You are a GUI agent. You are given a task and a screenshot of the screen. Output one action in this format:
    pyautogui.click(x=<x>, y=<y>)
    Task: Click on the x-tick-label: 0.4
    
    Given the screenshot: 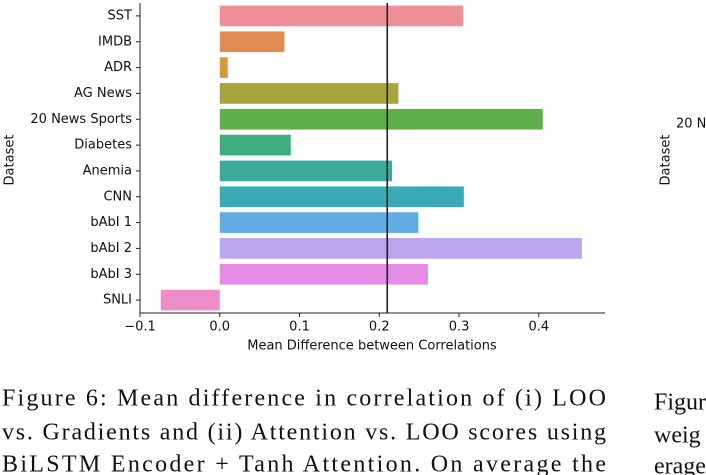 What is the action you would take?
    pyautogui.click(x=538, y=327)
    